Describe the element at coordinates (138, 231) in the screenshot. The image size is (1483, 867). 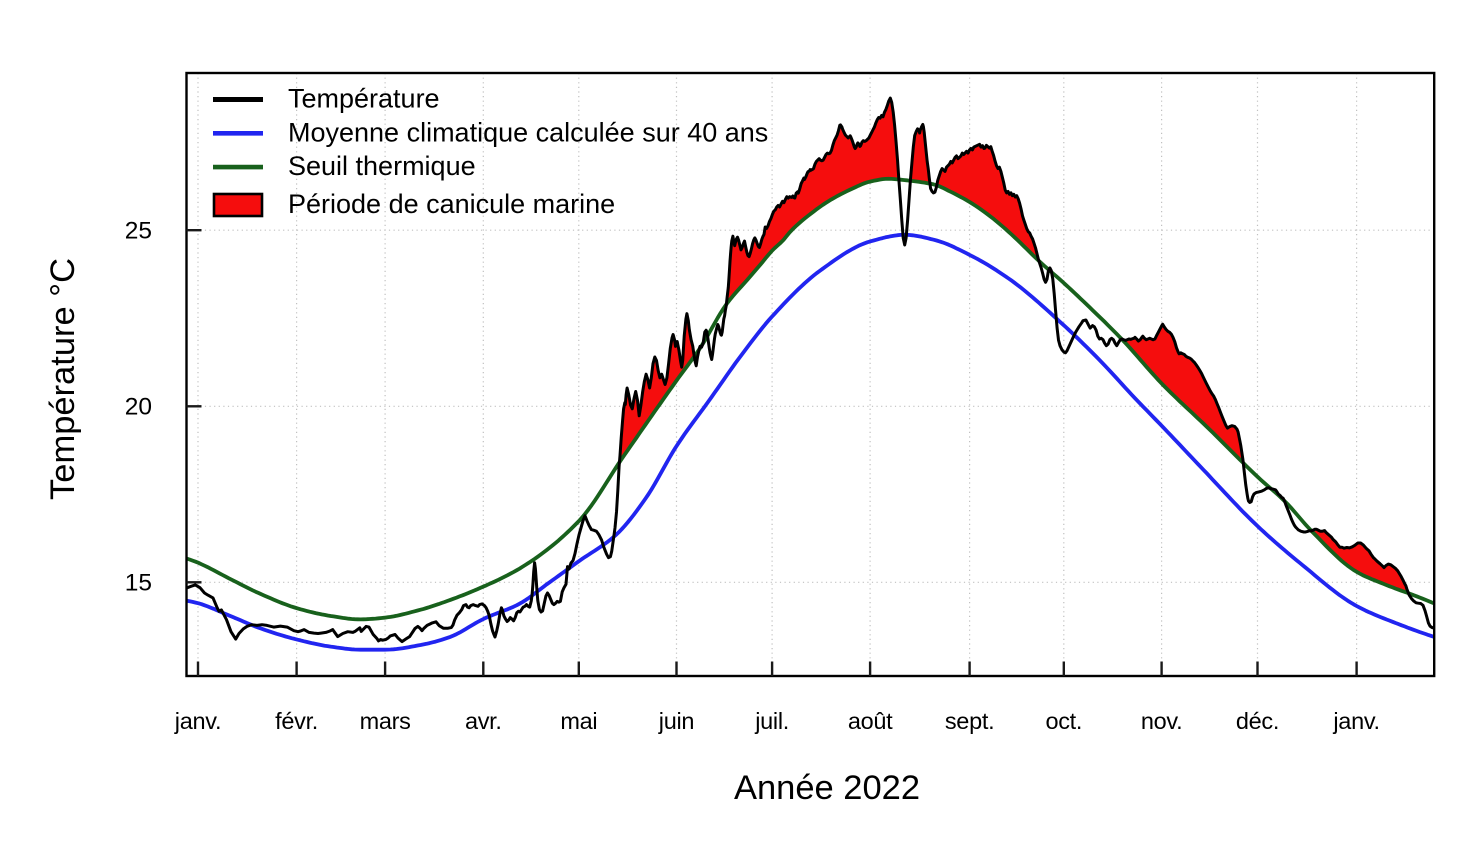
I see `svg-text: 25` at that location.